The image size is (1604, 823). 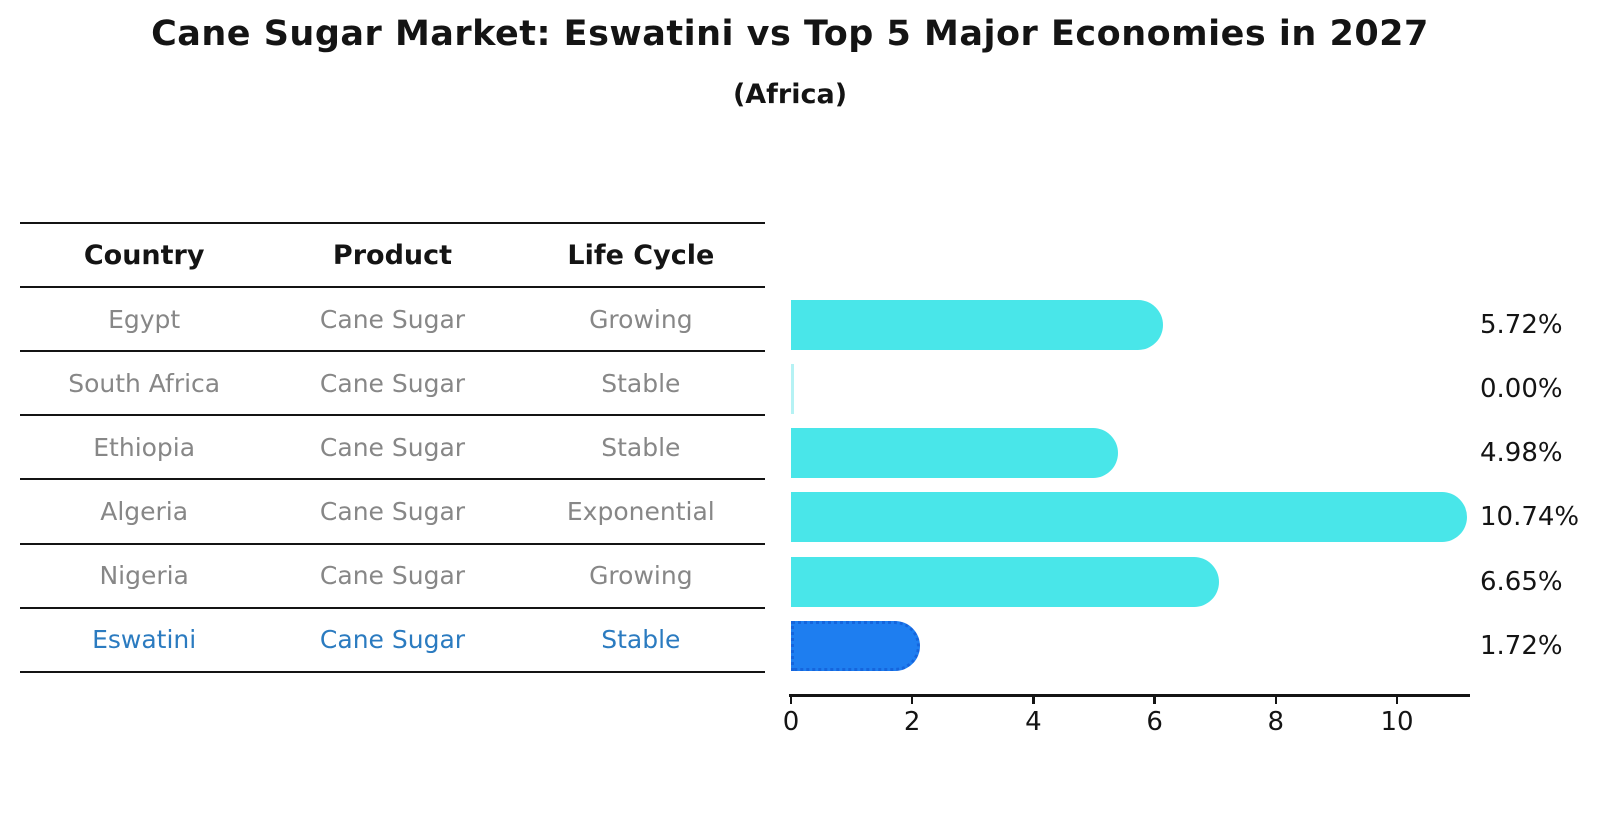 I want to click on header-life-cycle: Life Cycle, so click(x=641, y=255).